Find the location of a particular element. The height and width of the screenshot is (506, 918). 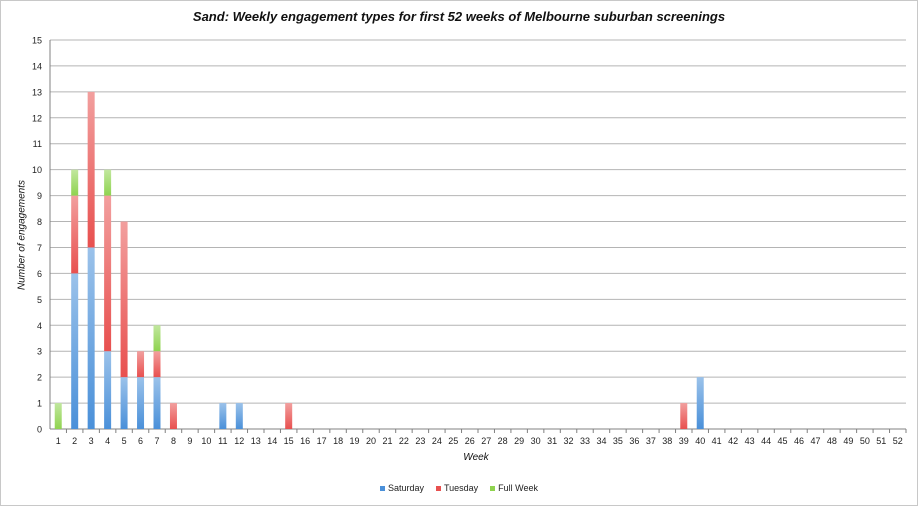

x-tick-label: 49 is located at coordinates (848, 441).